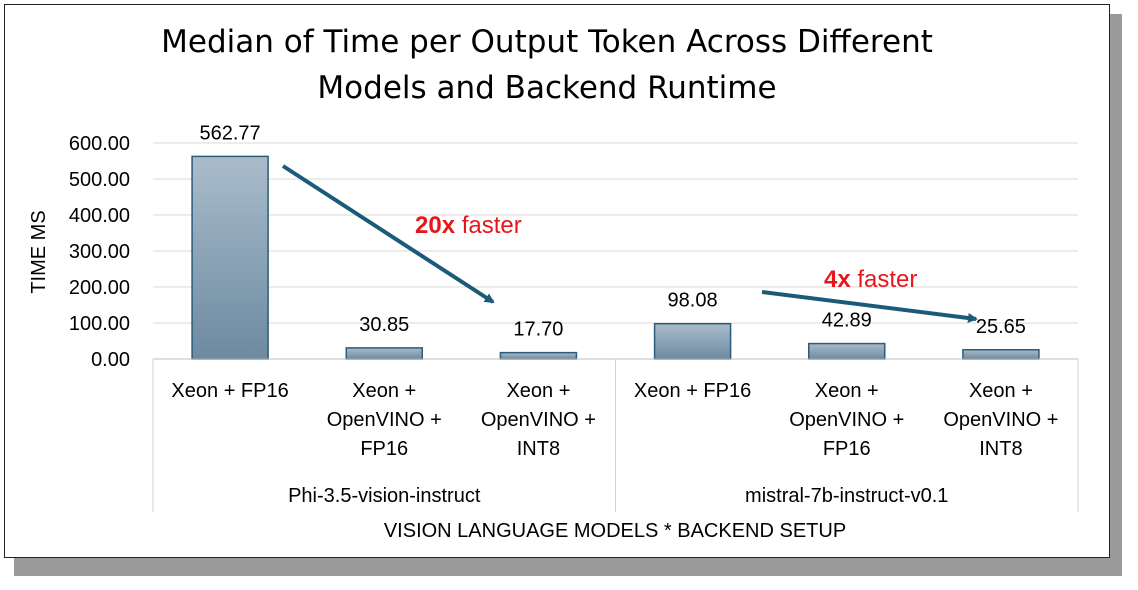 This screenshot has height=590, width=1138. I want to click on annotation-4x-text: faster, so click(884, 279).